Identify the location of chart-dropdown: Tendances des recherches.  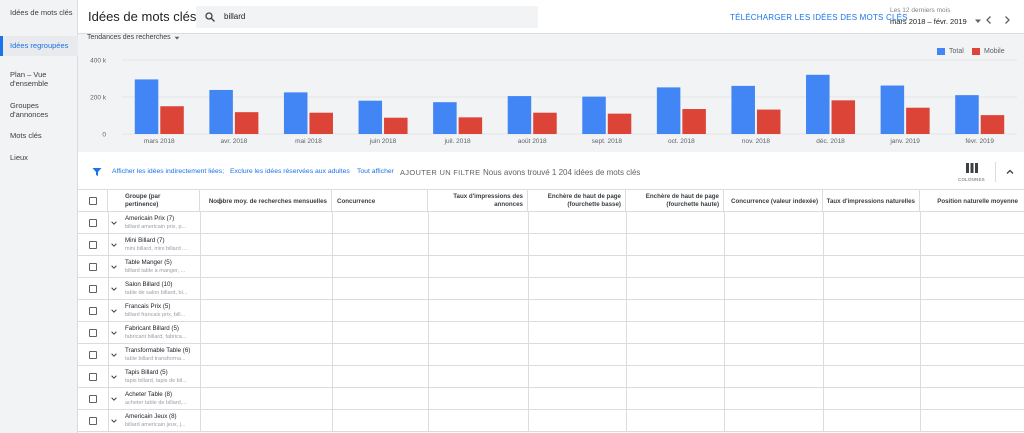
(129, 37).